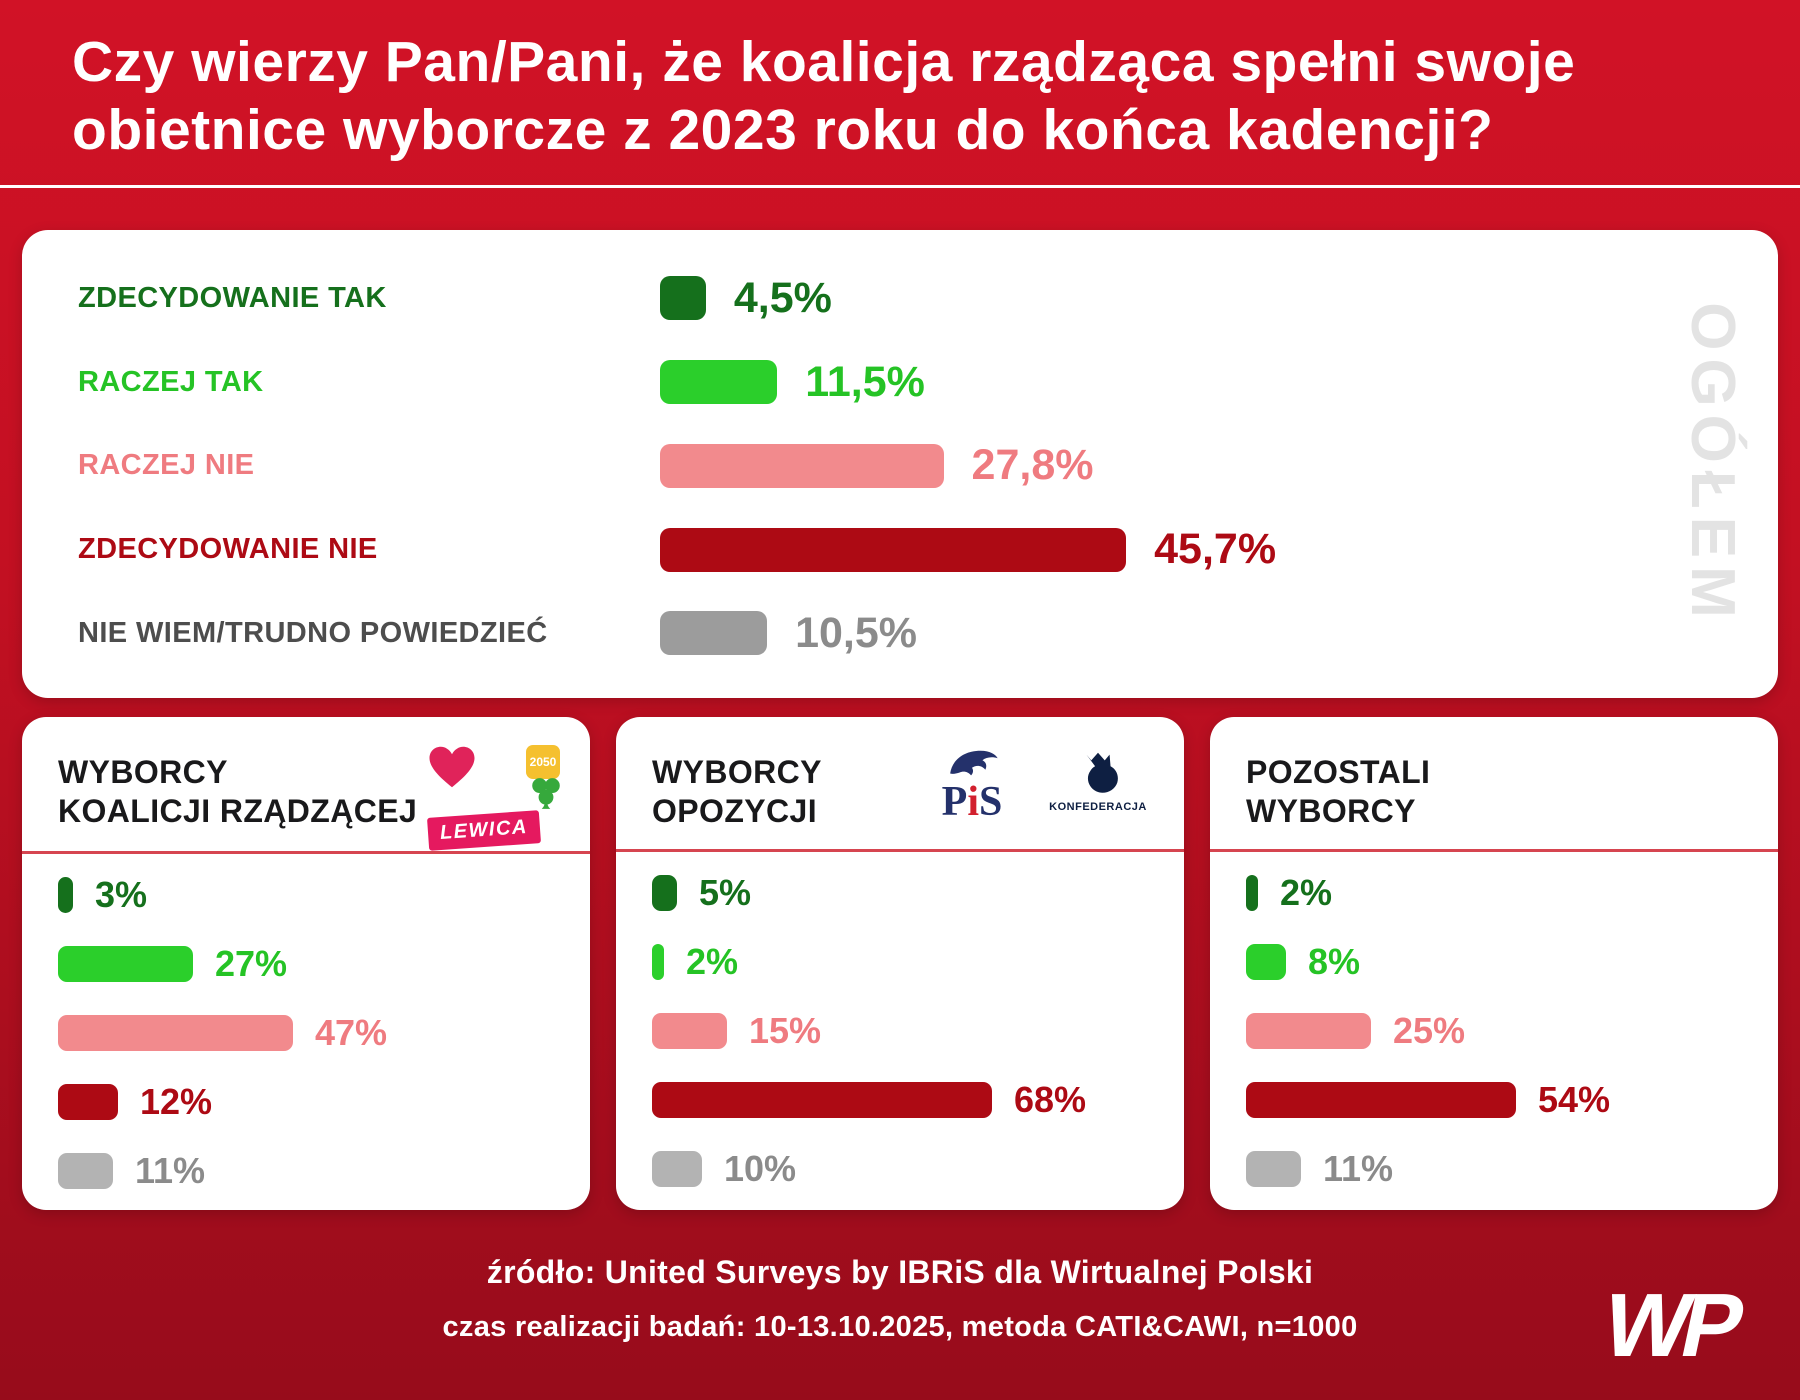 This screenshot has height=1400, width=1800. Describe the element at coordinates (1038, 784) in the screenshot. I see `opozycja-logo-cluster: PiS KONFEDERACJA` at that location.